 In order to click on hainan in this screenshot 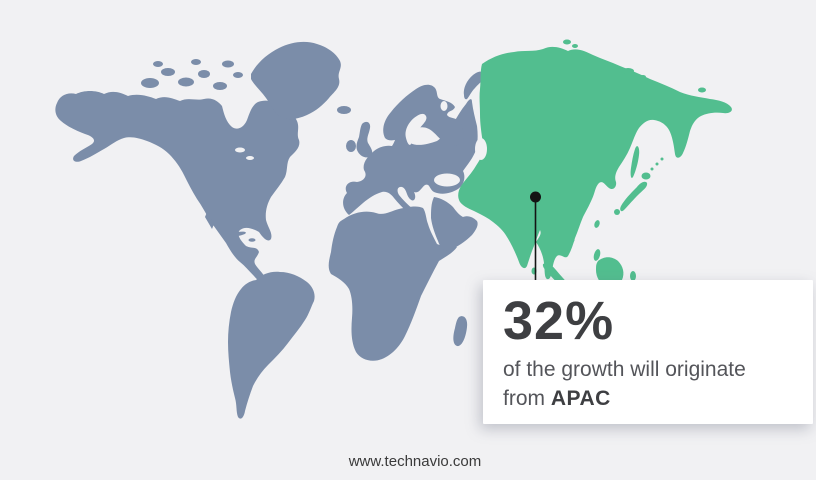, I will do `click(572, 240)`.